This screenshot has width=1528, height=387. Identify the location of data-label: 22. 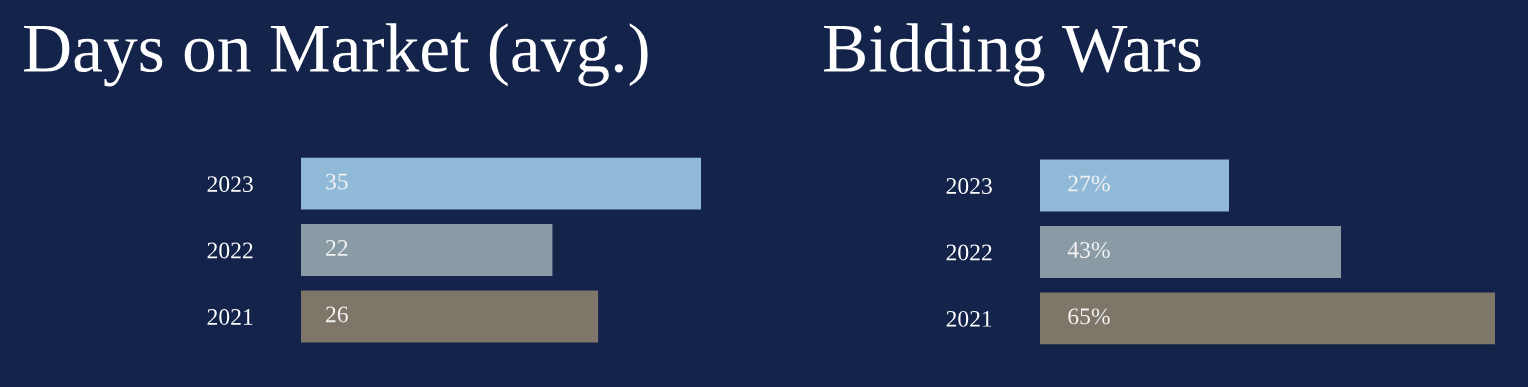
(337, 248).